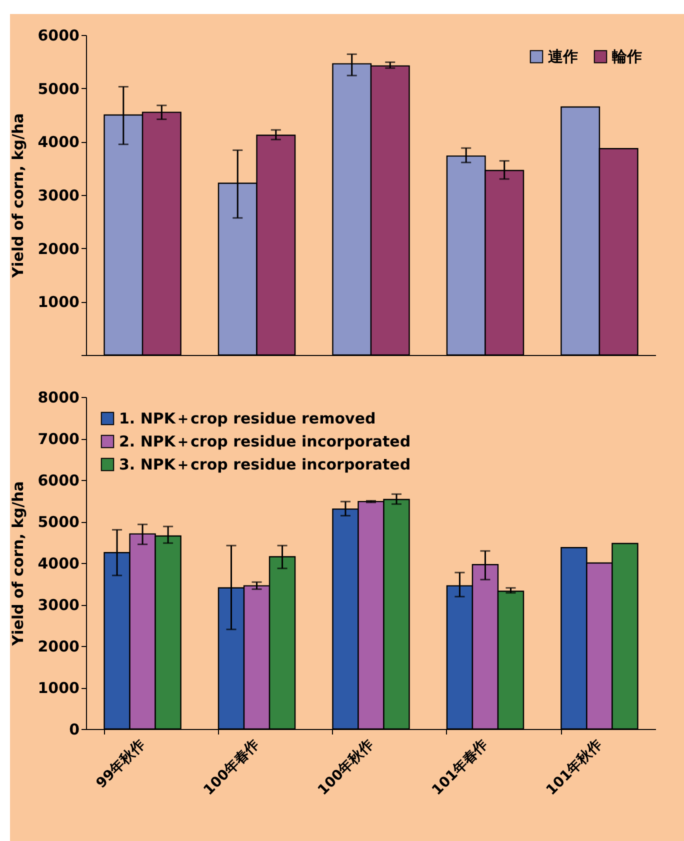 This screenshot has width=684, height=841. What do you see at coordinates (120, 764) in the screenshot?
I see `x-tick-label: 99年秋作` at bounding box center [120, 764].